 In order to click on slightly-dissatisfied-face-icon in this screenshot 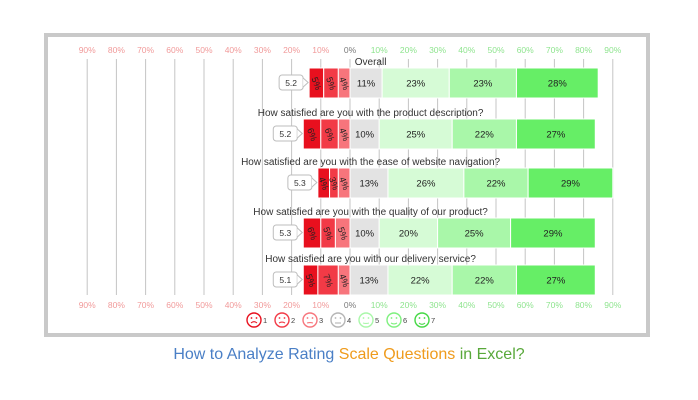, I will do `click(310, 320)`.